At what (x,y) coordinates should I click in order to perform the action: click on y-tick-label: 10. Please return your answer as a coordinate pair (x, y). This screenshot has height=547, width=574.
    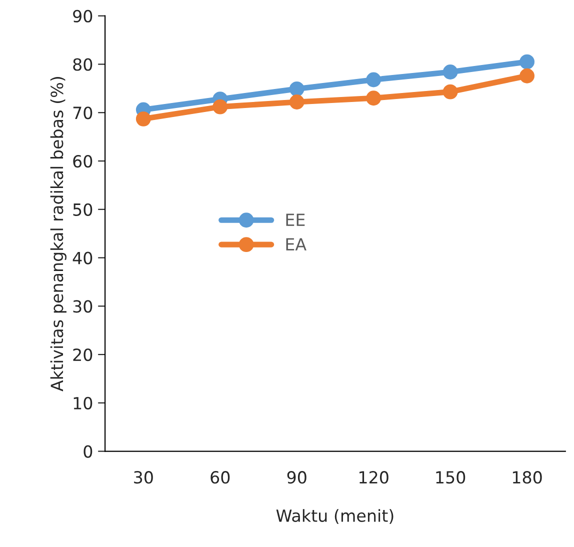
    Looking at the image, I should click on (83, 403).